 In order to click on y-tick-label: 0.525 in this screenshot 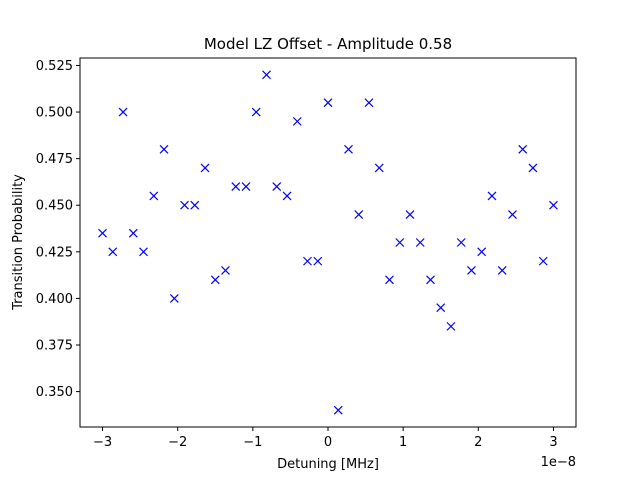, I will do `click(54, 66)`.